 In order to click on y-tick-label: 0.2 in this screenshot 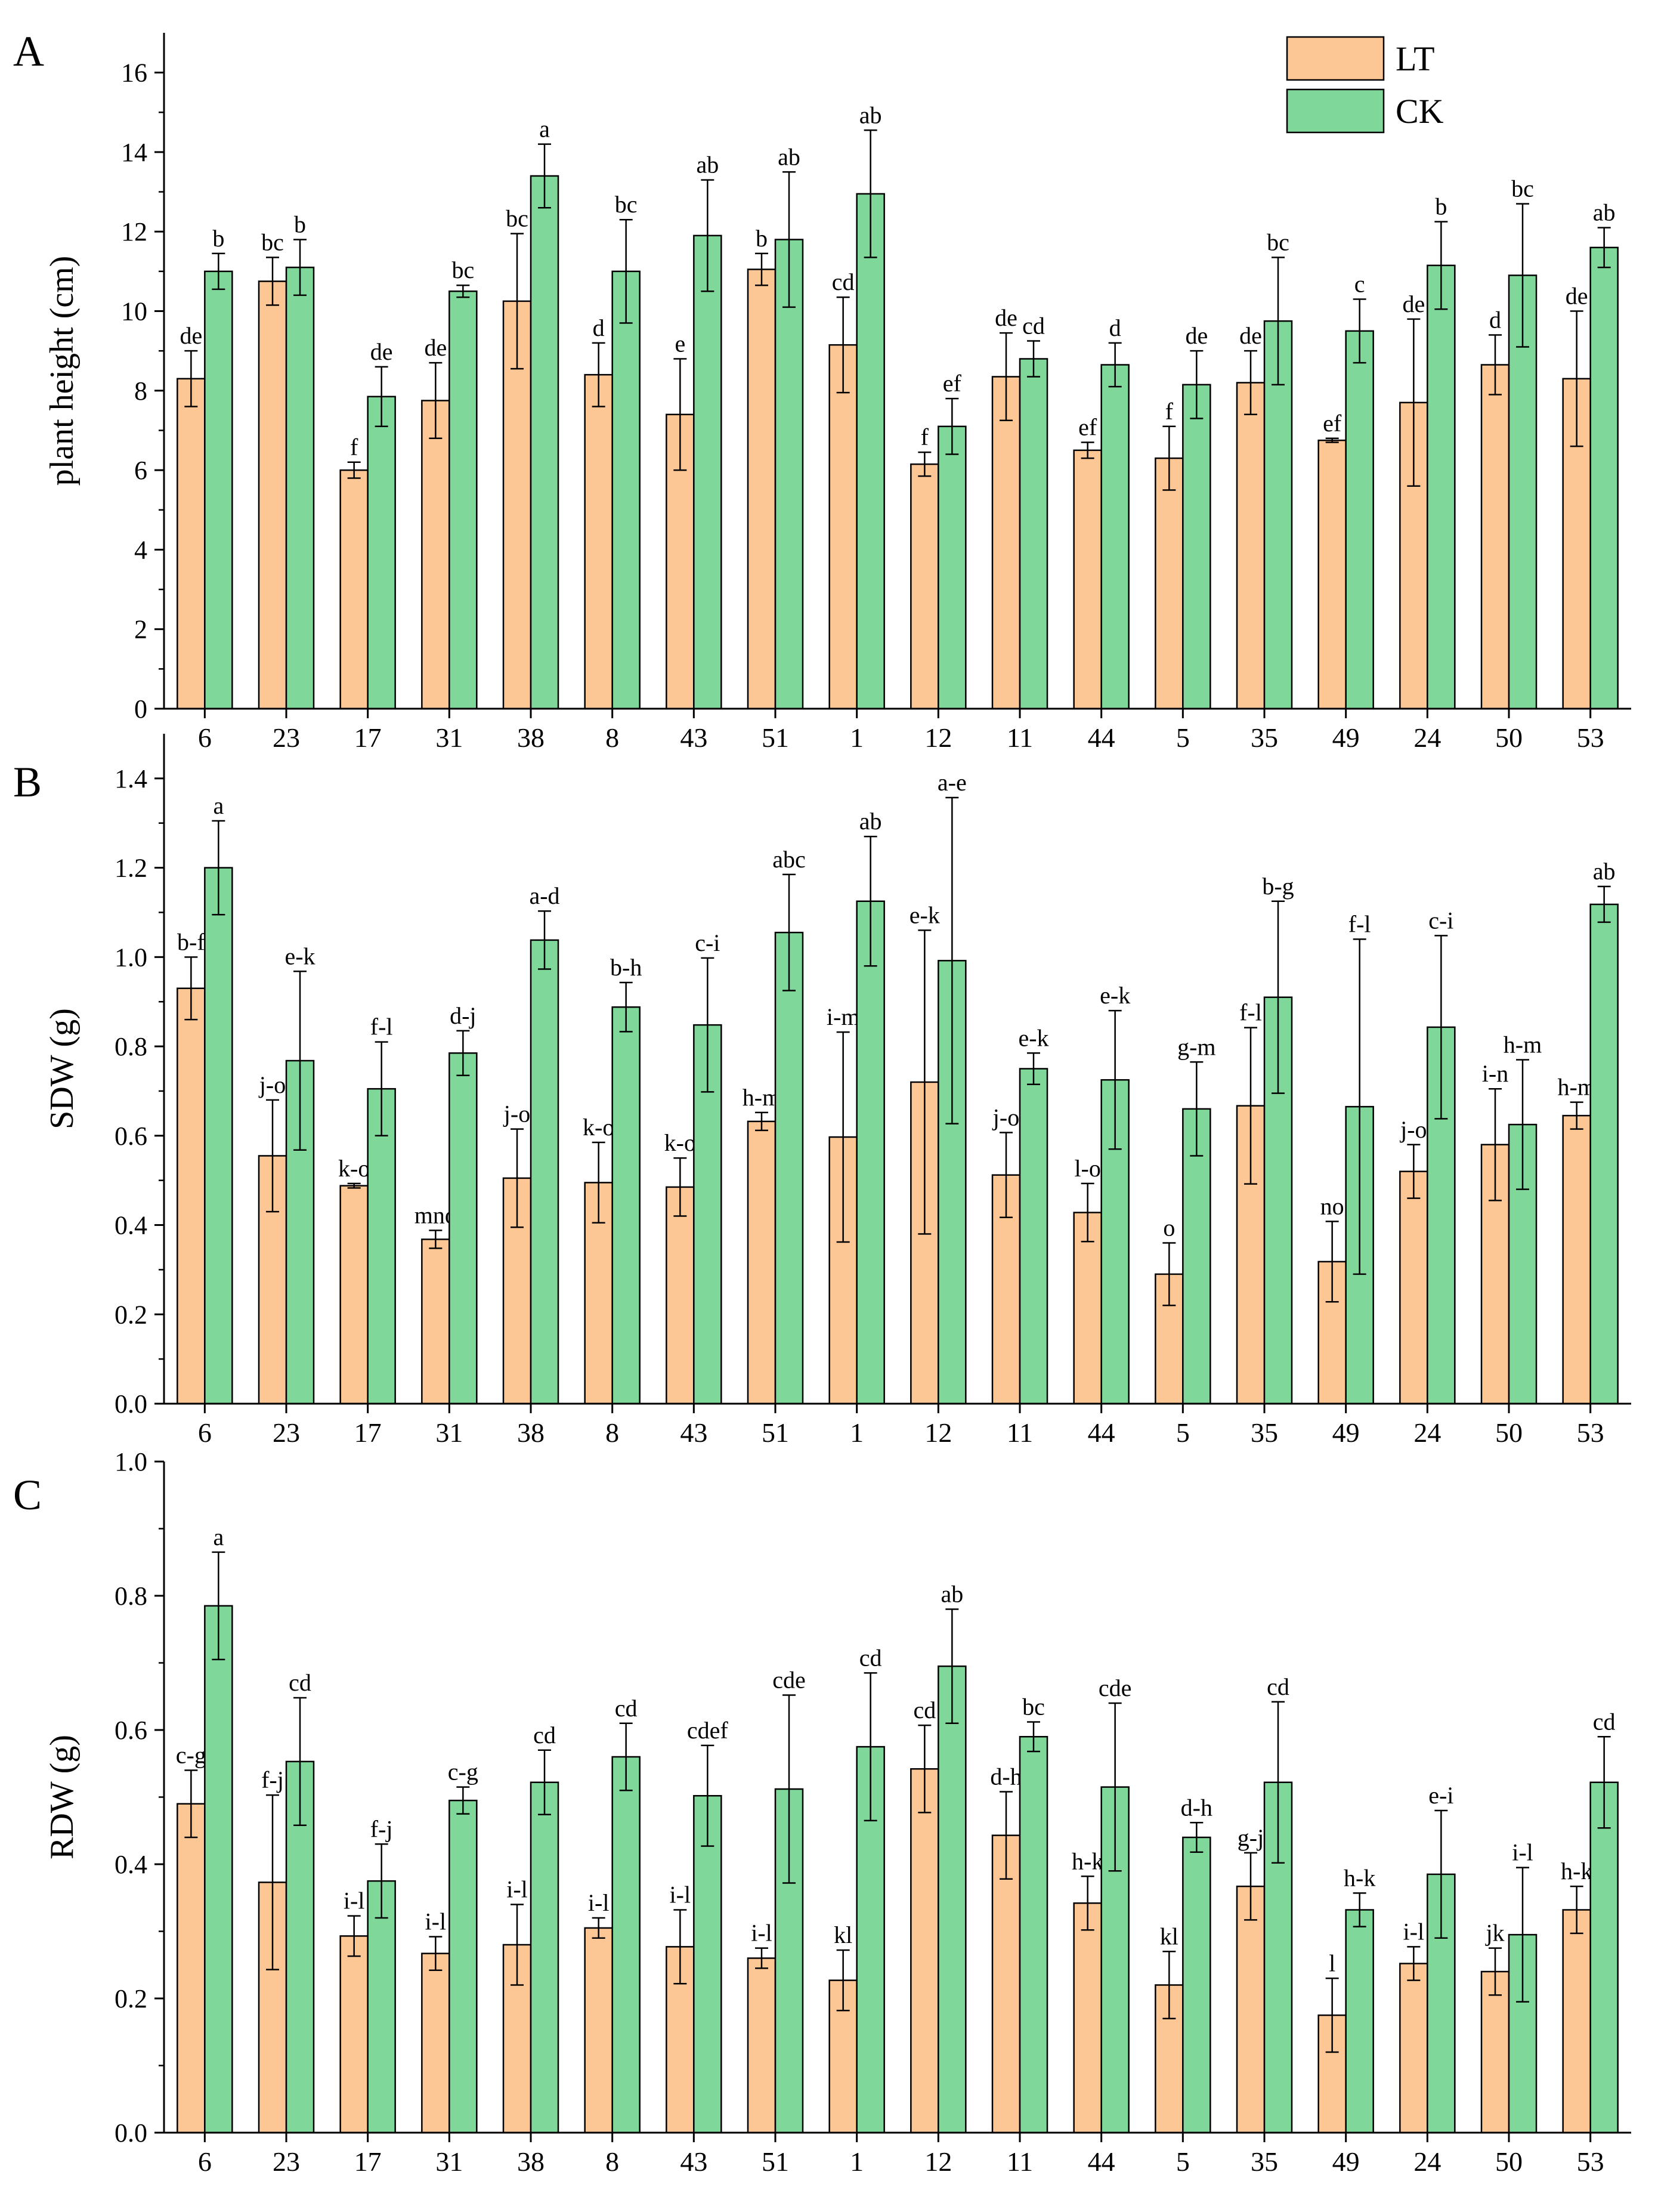, I will do `click(131, 1314)`.